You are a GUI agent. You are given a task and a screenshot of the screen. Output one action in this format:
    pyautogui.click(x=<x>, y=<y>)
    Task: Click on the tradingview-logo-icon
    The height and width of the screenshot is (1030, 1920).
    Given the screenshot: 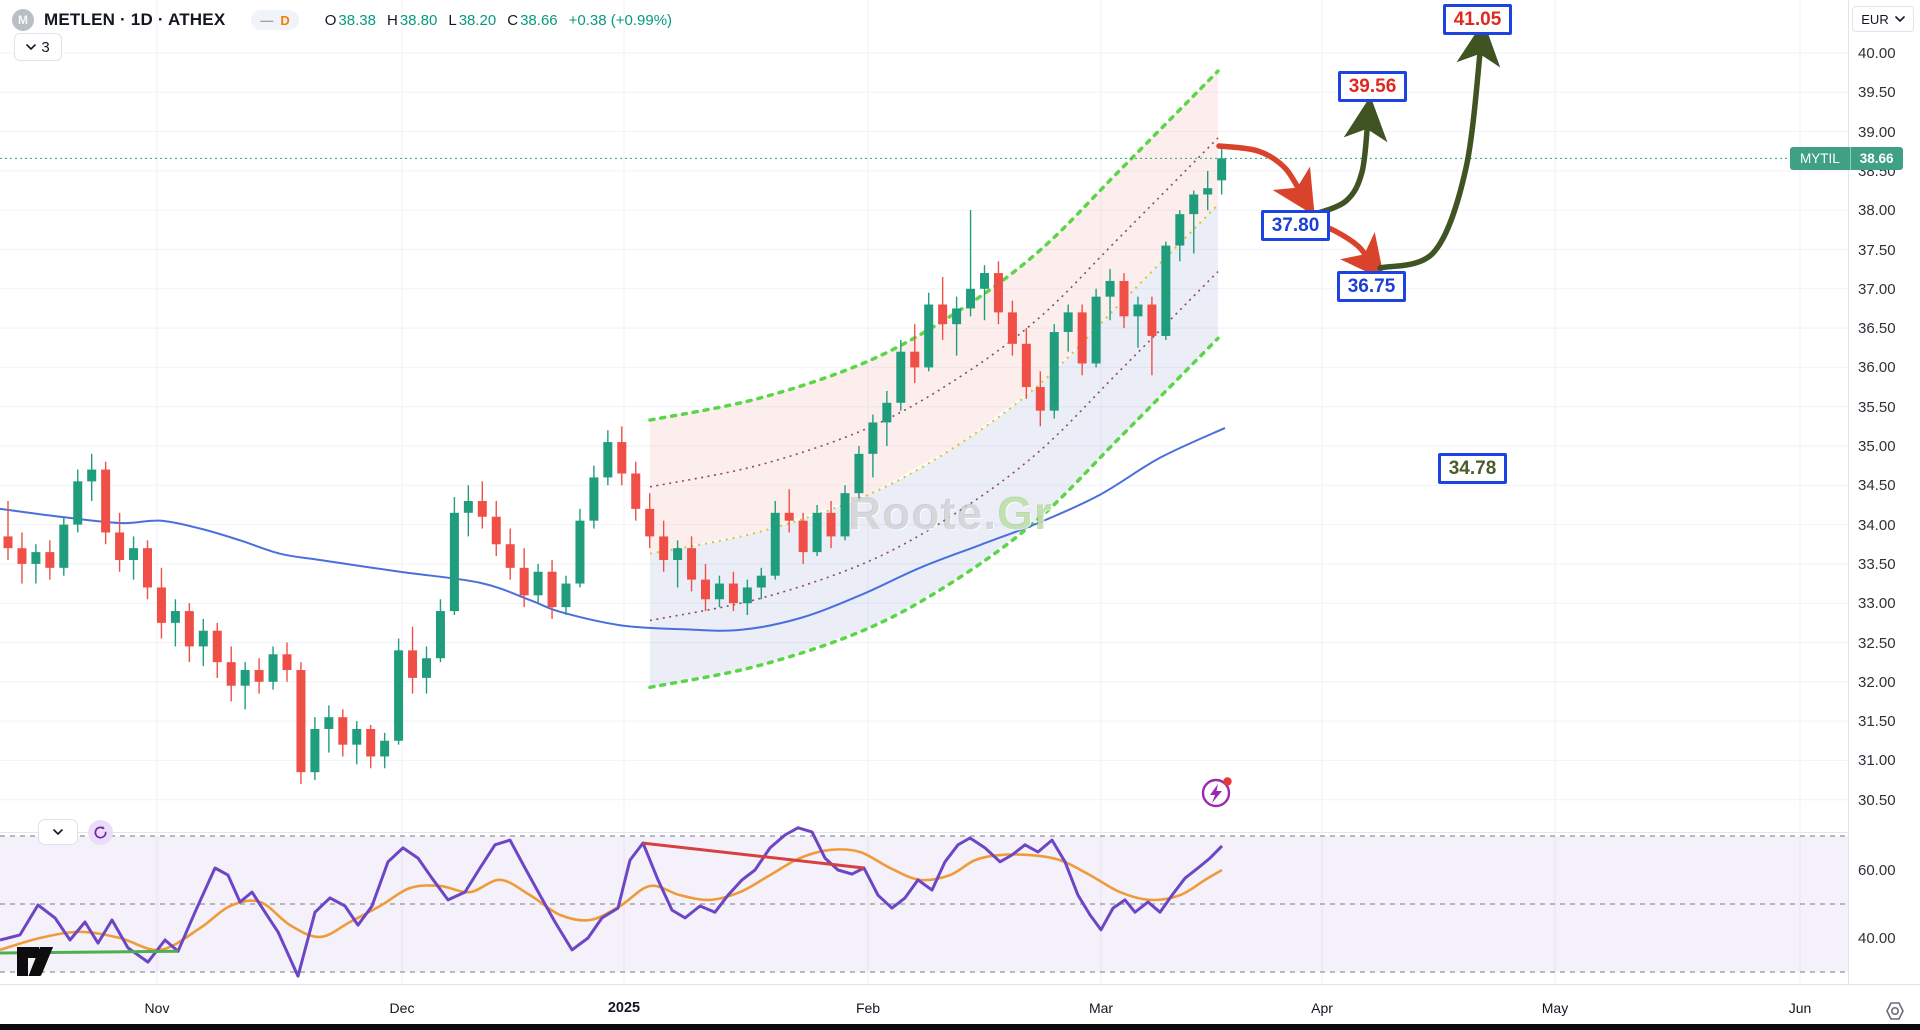 What is the action you would take?
    pyautogui.click(x=35, y=961)
    